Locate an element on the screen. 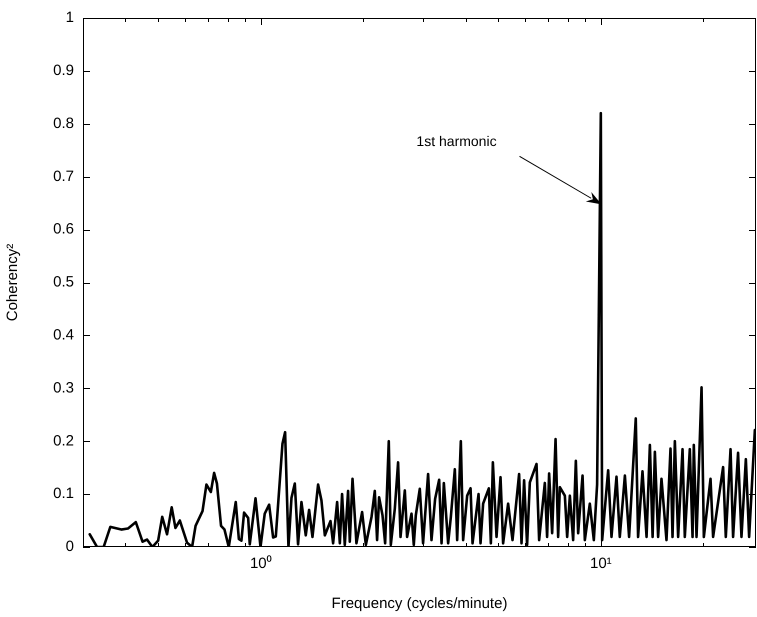 This screenshot has width=757, height=617. y-axis-title: Coherency² is located at coordinates (13, 283).